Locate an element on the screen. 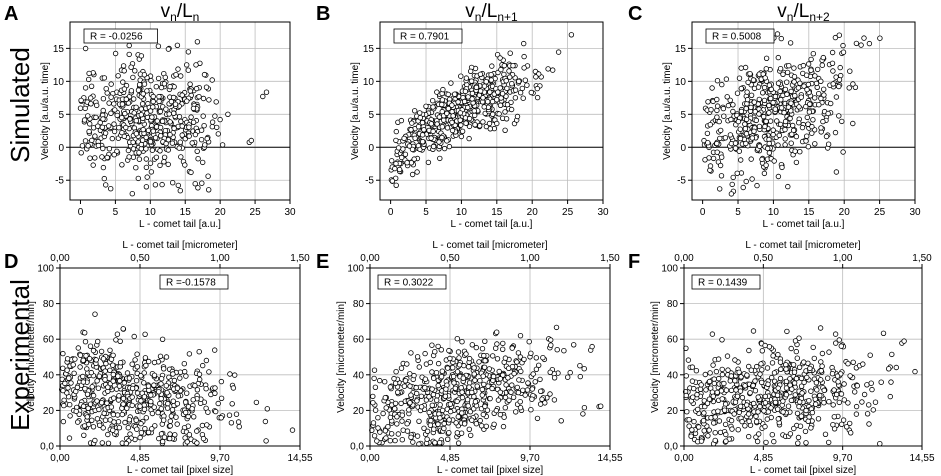 This screenshot has height=476, width=941. y-tick-label: 5 is located at coordinates (61, 115).